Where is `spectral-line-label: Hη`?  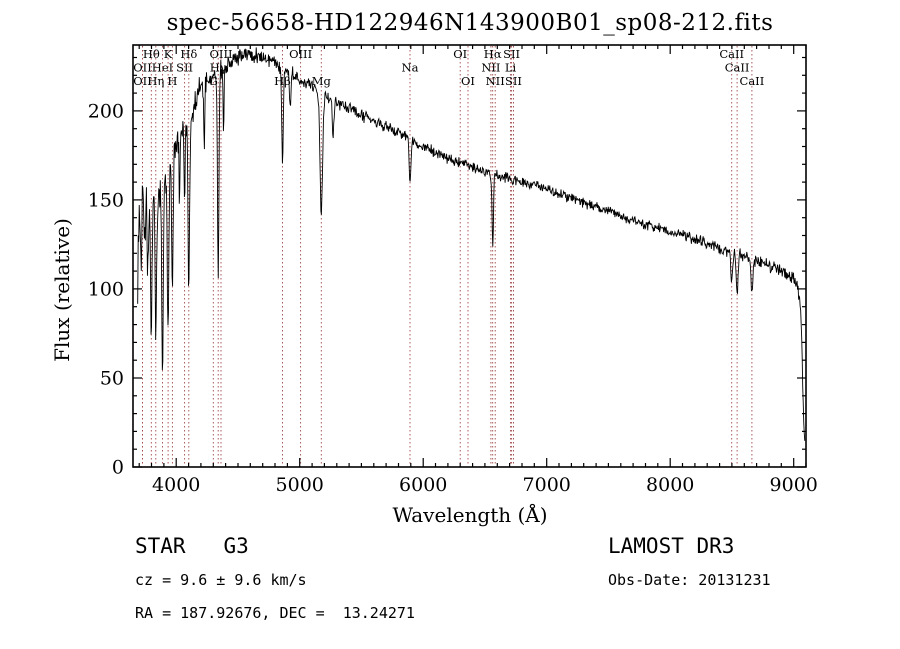 spectral-line-label: Hη is located at coordinates (155, 81).